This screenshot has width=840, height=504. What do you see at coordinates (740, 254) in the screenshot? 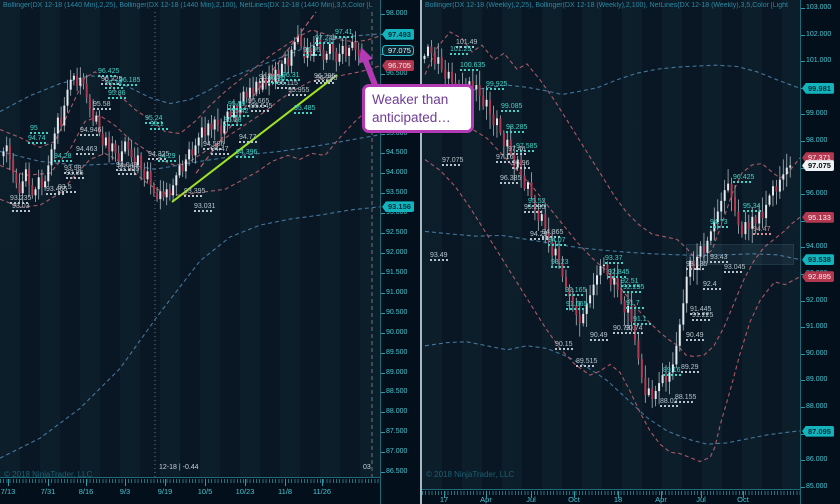
I see `highlight-region` at bounding box center [740, 254].